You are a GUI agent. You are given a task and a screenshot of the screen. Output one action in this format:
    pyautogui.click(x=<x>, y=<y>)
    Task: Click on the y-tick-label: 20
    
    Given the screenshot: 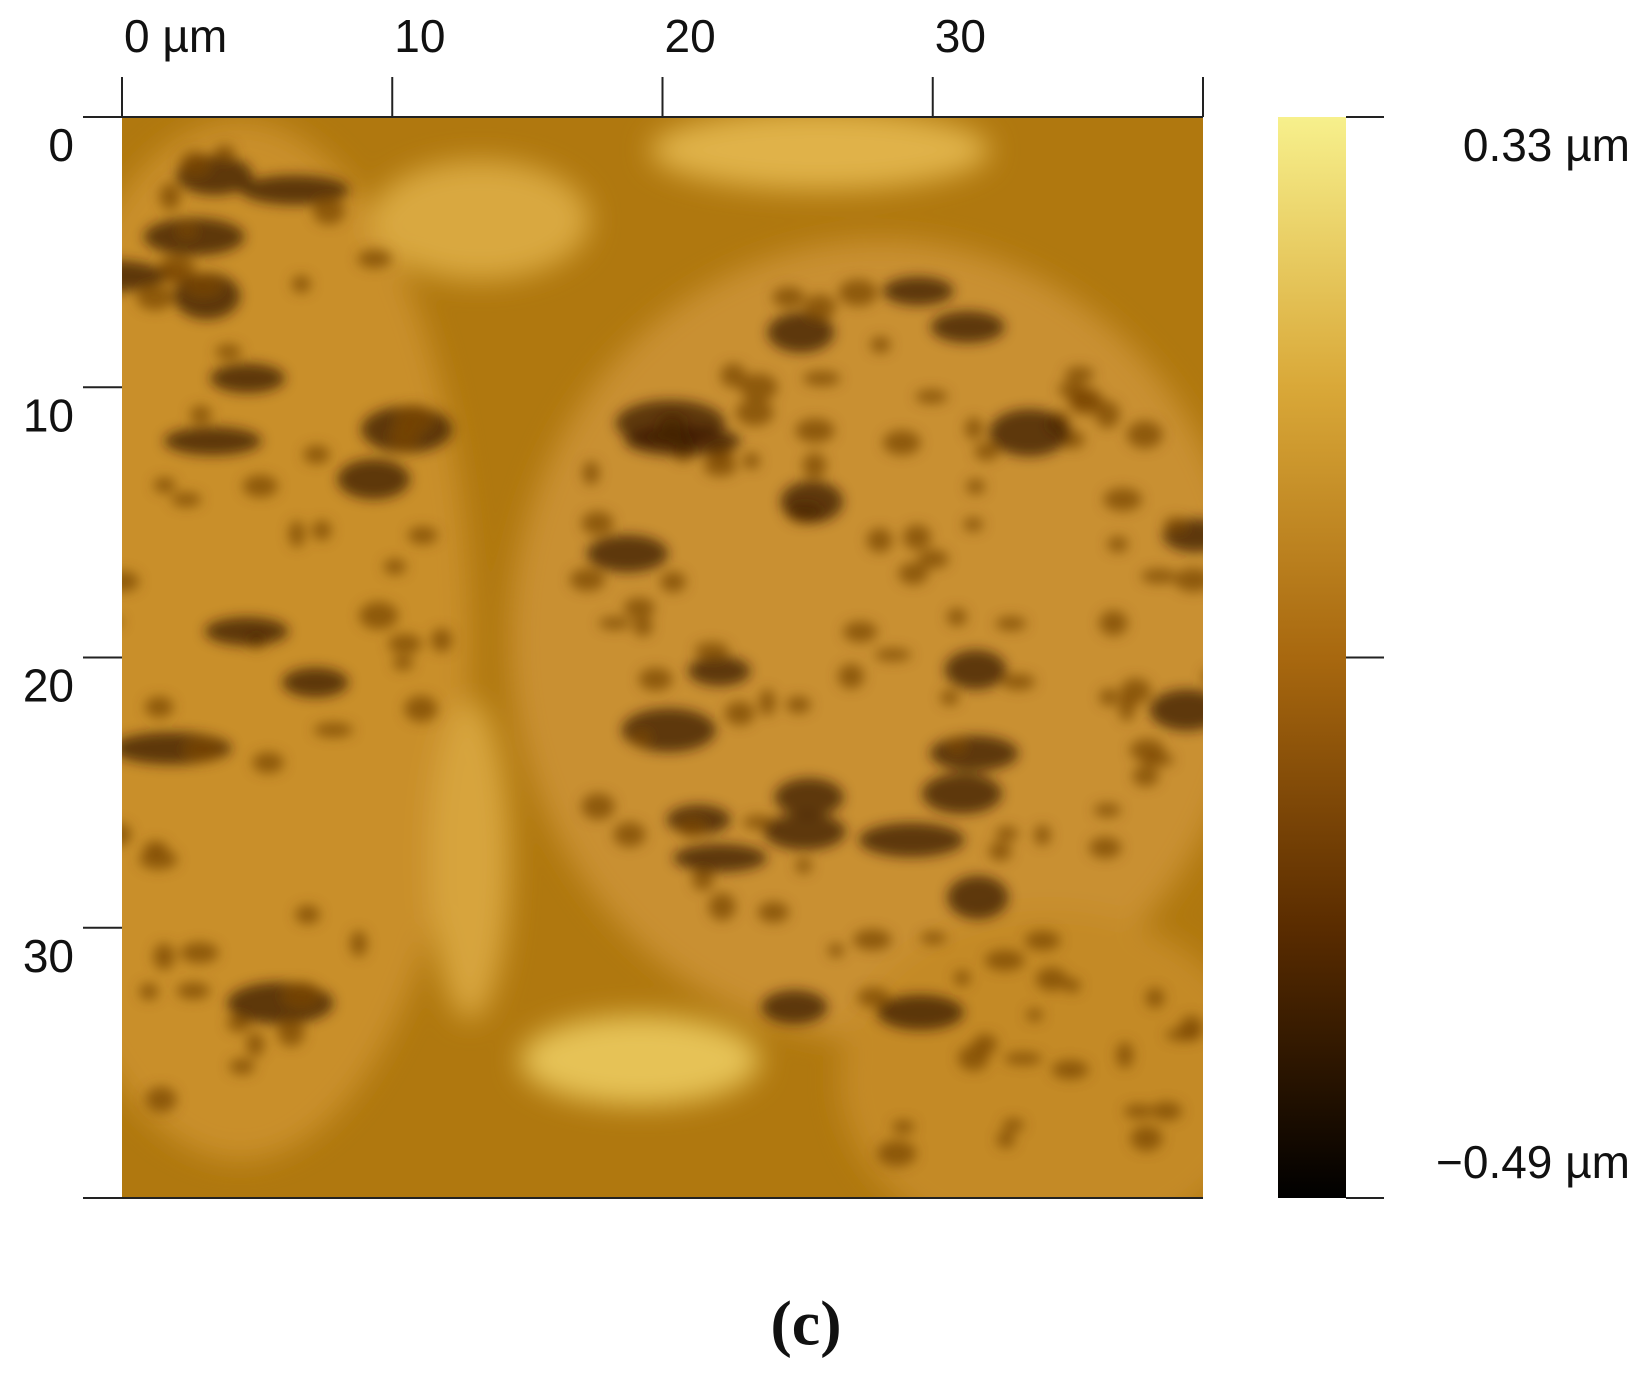 What is the action you would take?
    pyautogui.click(x=48, y=686)
    